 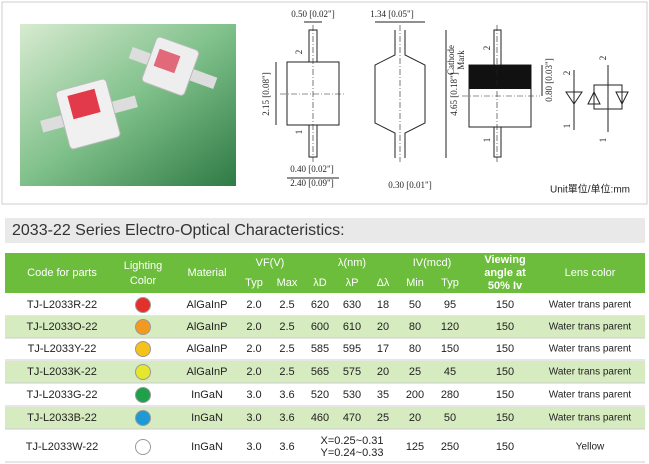 I want to click on cell: TJ-L2033W-22, so click(x=62, y=447).